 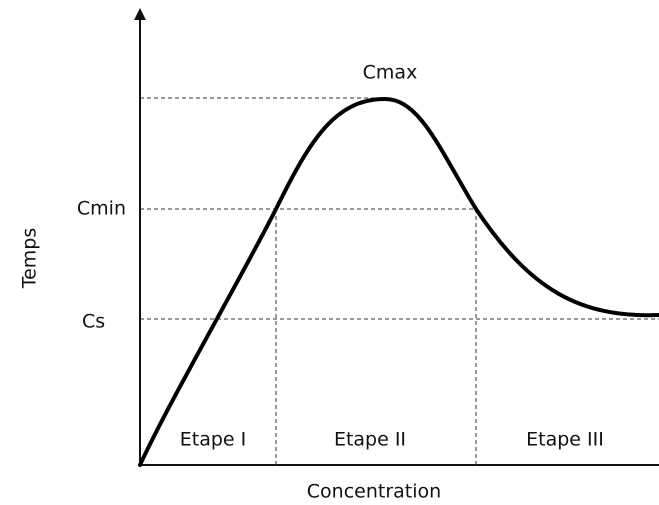 I want to click on stage-label: Etape I, so click(x=213, y=440).